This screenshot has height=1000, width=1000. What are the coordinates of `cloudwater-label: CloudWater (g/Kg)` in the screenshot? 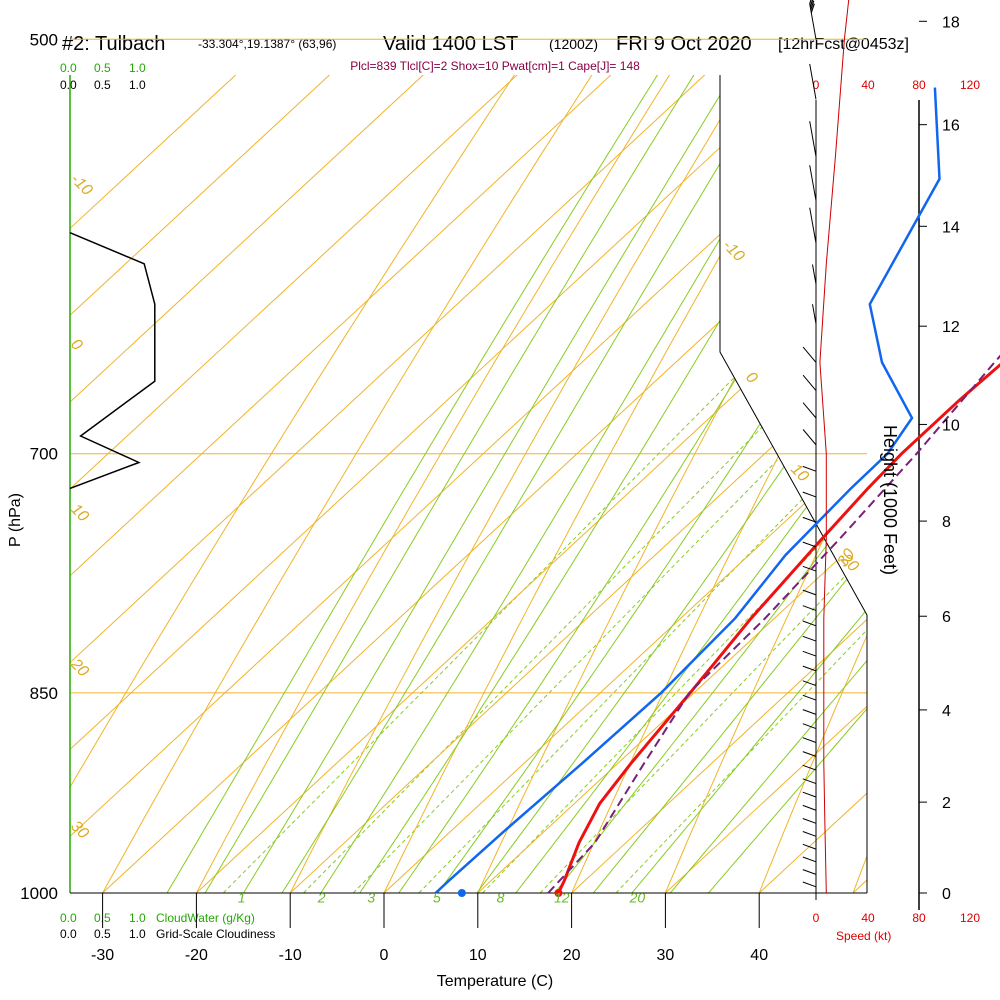 It's located at (205, 918).